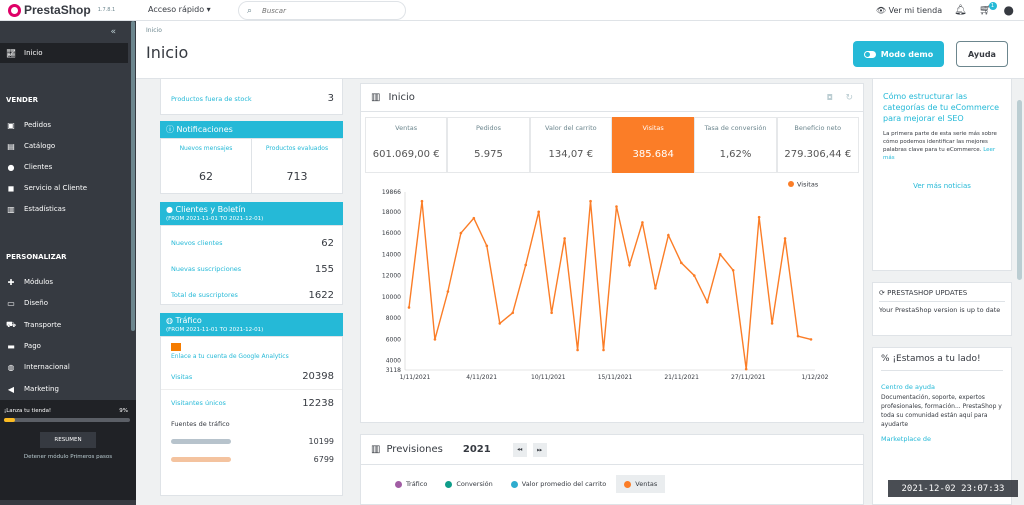 The height and width of the screenshot is (505, 1024). What do you see at coordinates (11, 324) in the screenshot?
I see `truck-icon: ⛟` at bounding box center [11, 324].